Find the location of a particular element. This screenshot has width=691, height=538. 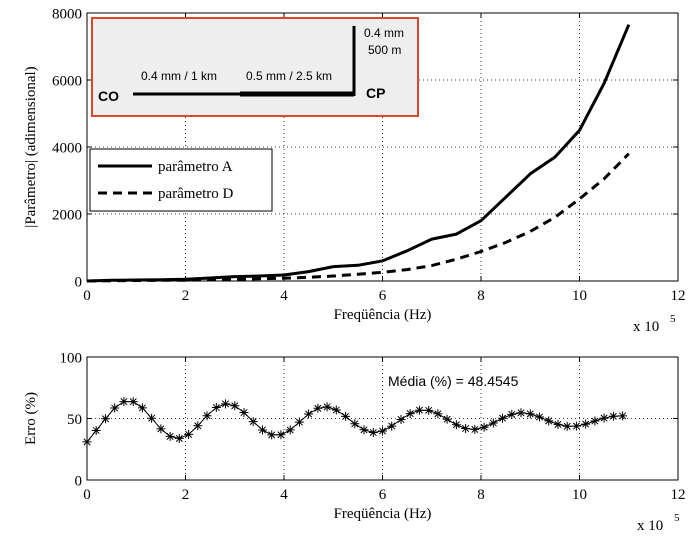

segment-2-label: 0.5 mm / 2.5 km is located at coordinates (289, 76).